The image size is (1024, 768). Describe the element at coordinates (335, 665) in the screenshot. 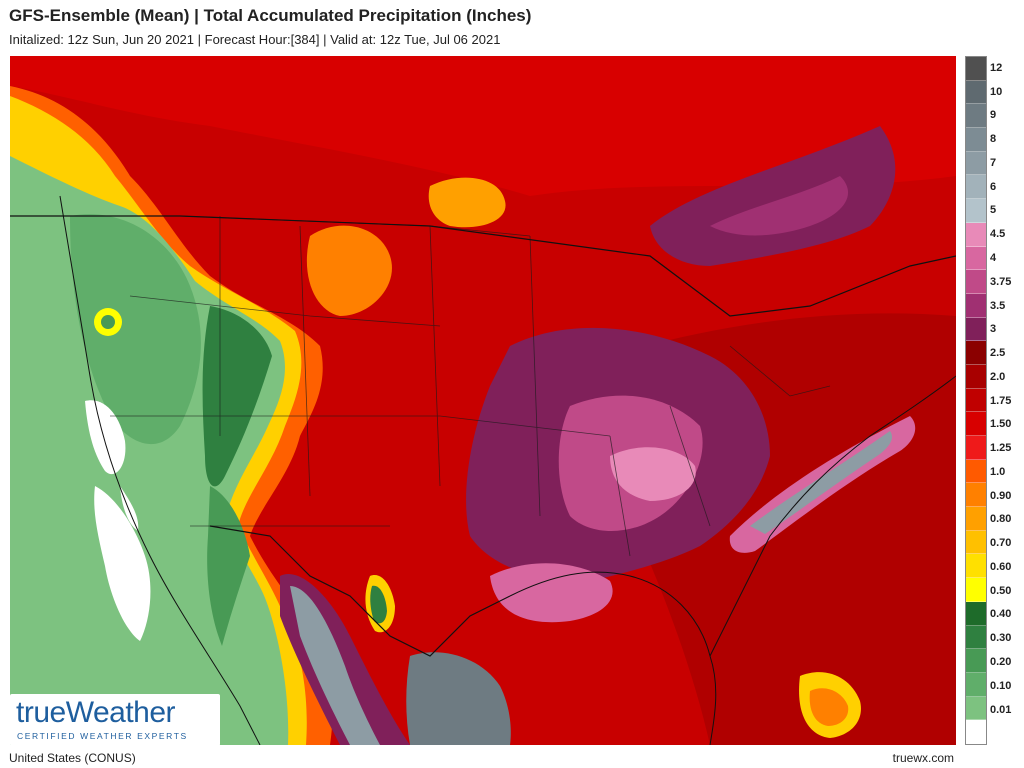

I see `mexico-grey-band` at that location.